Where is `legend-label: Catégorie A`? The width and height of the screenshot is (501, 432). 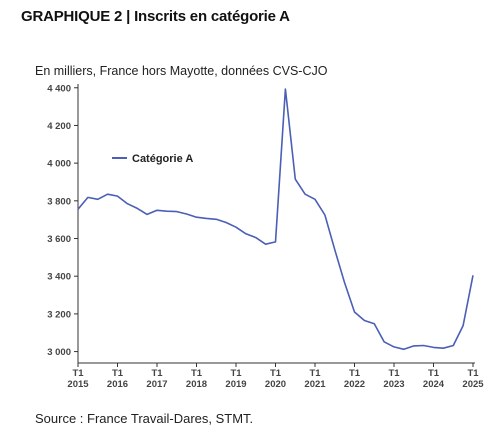 legend-label: Catégorie A is located at coordinates (162, 159).